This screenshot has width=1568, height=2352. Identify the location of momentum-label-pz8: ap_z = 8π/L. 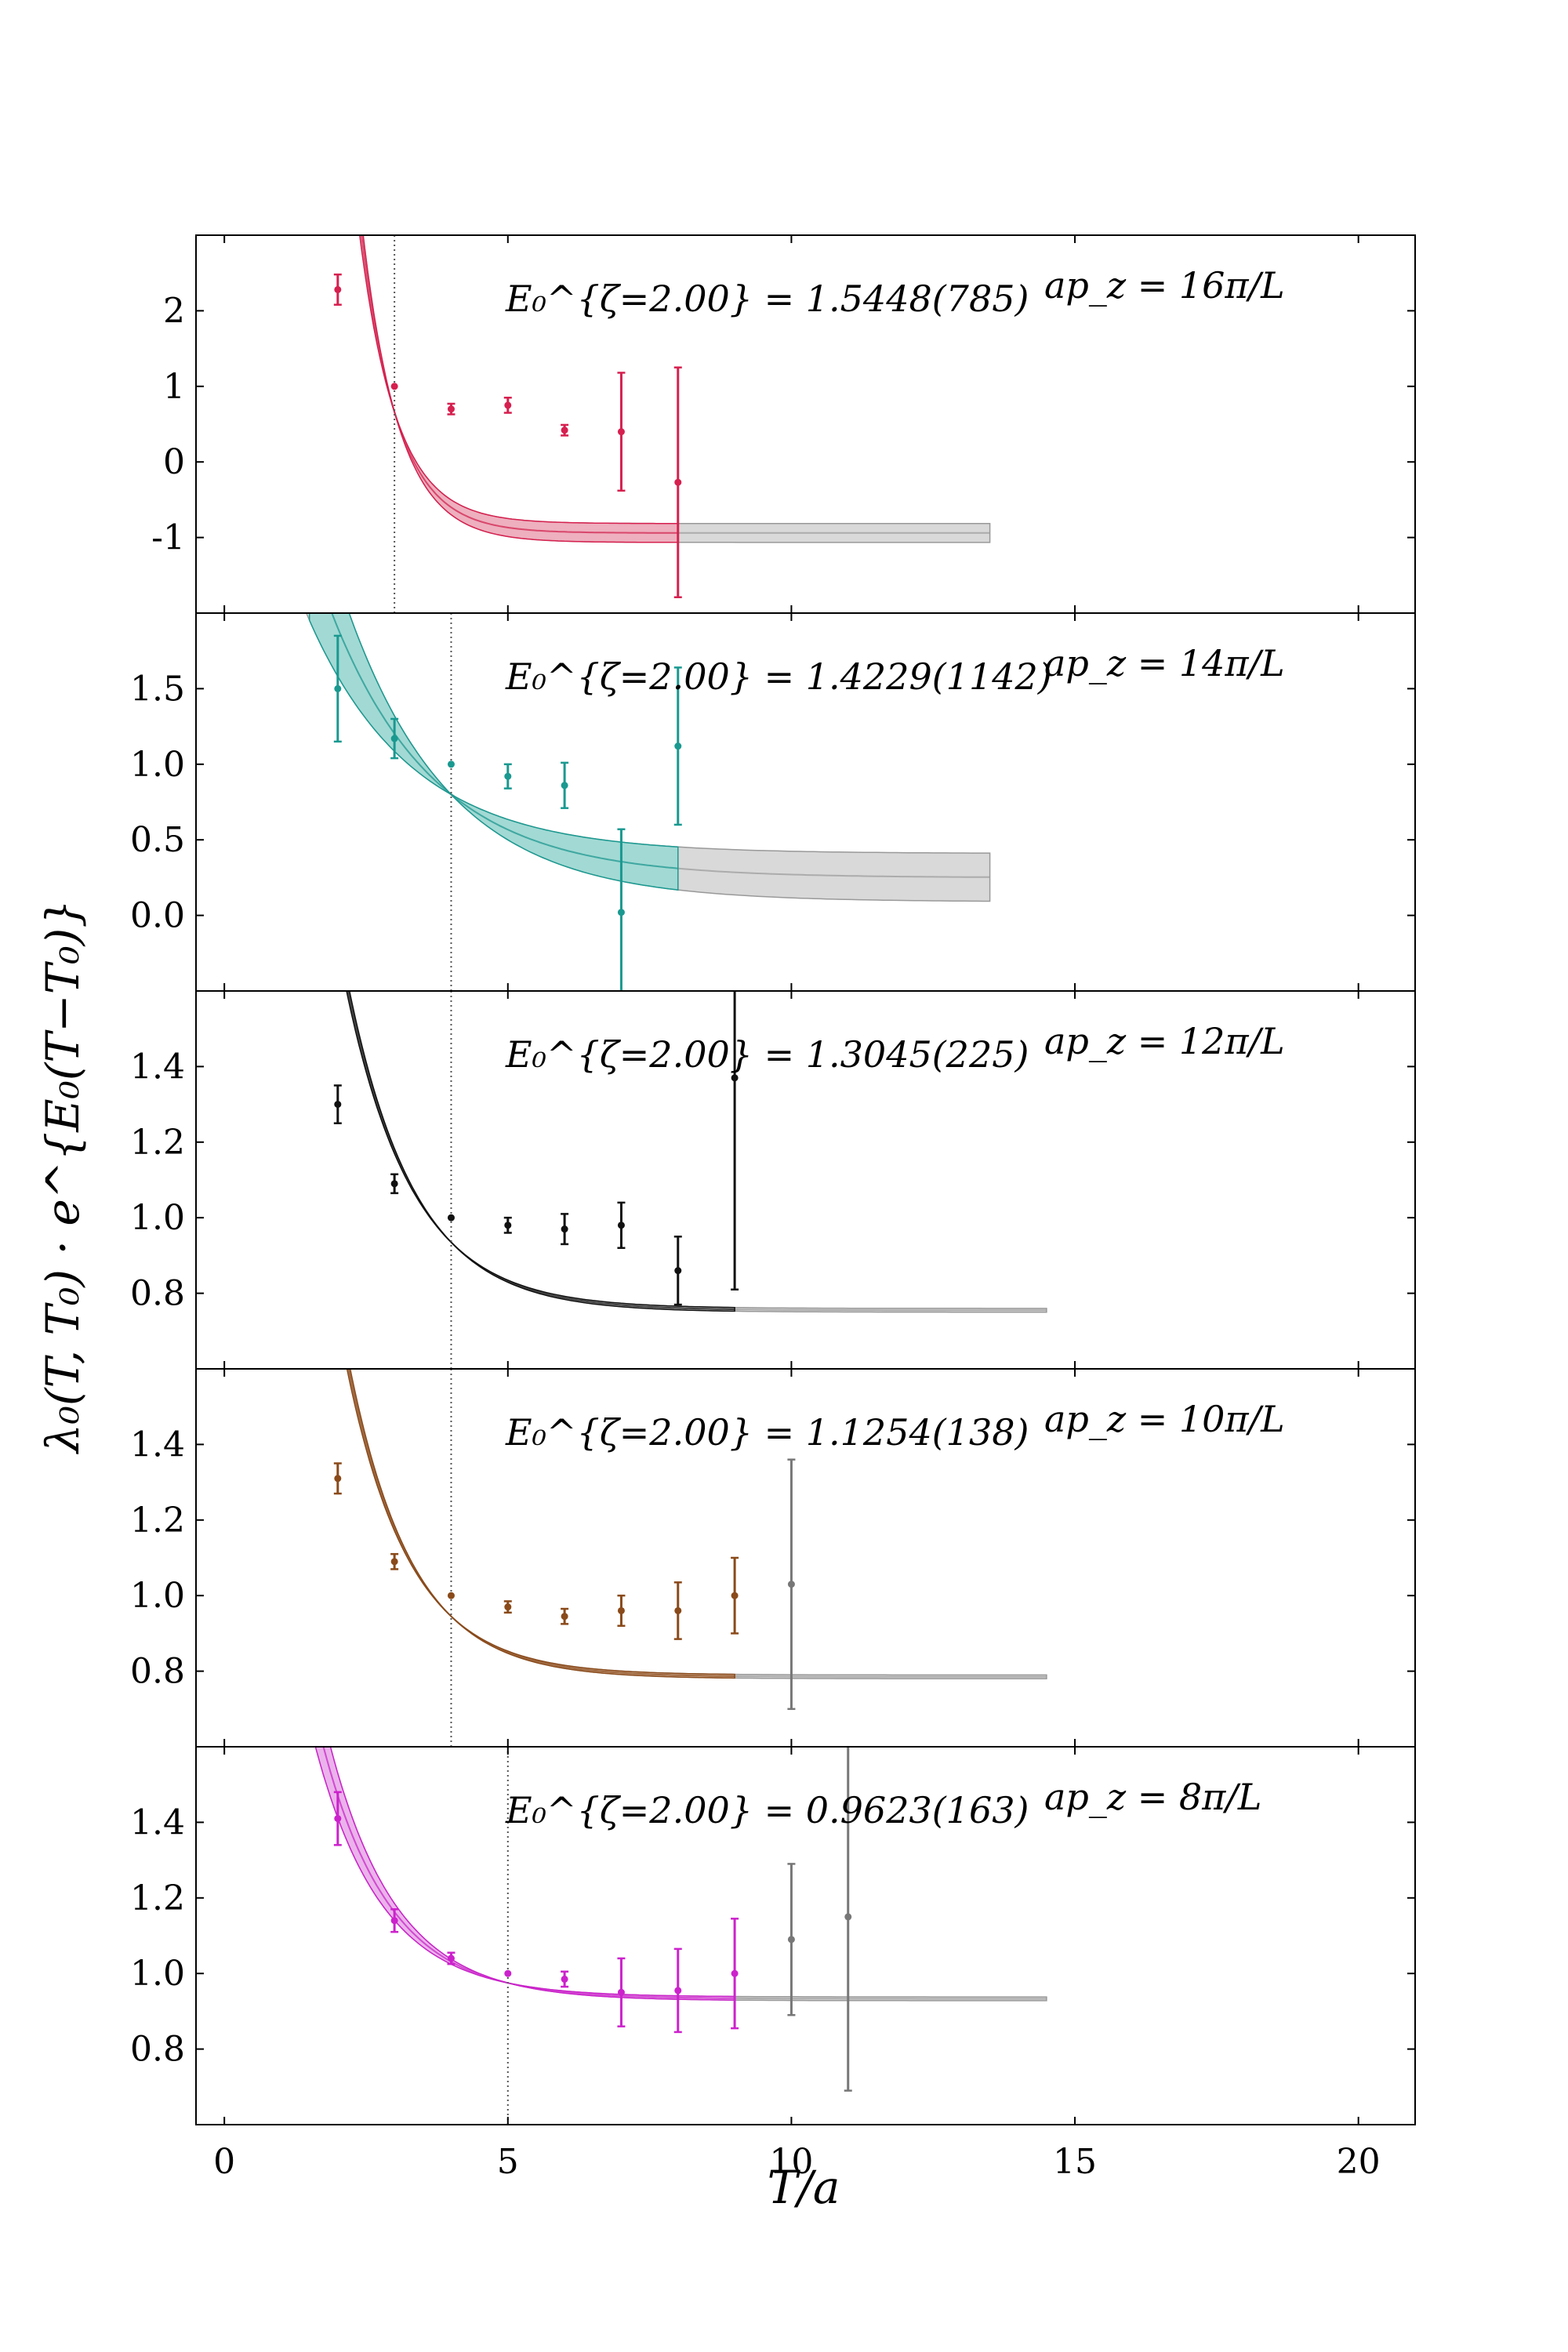
(1152, 1797).